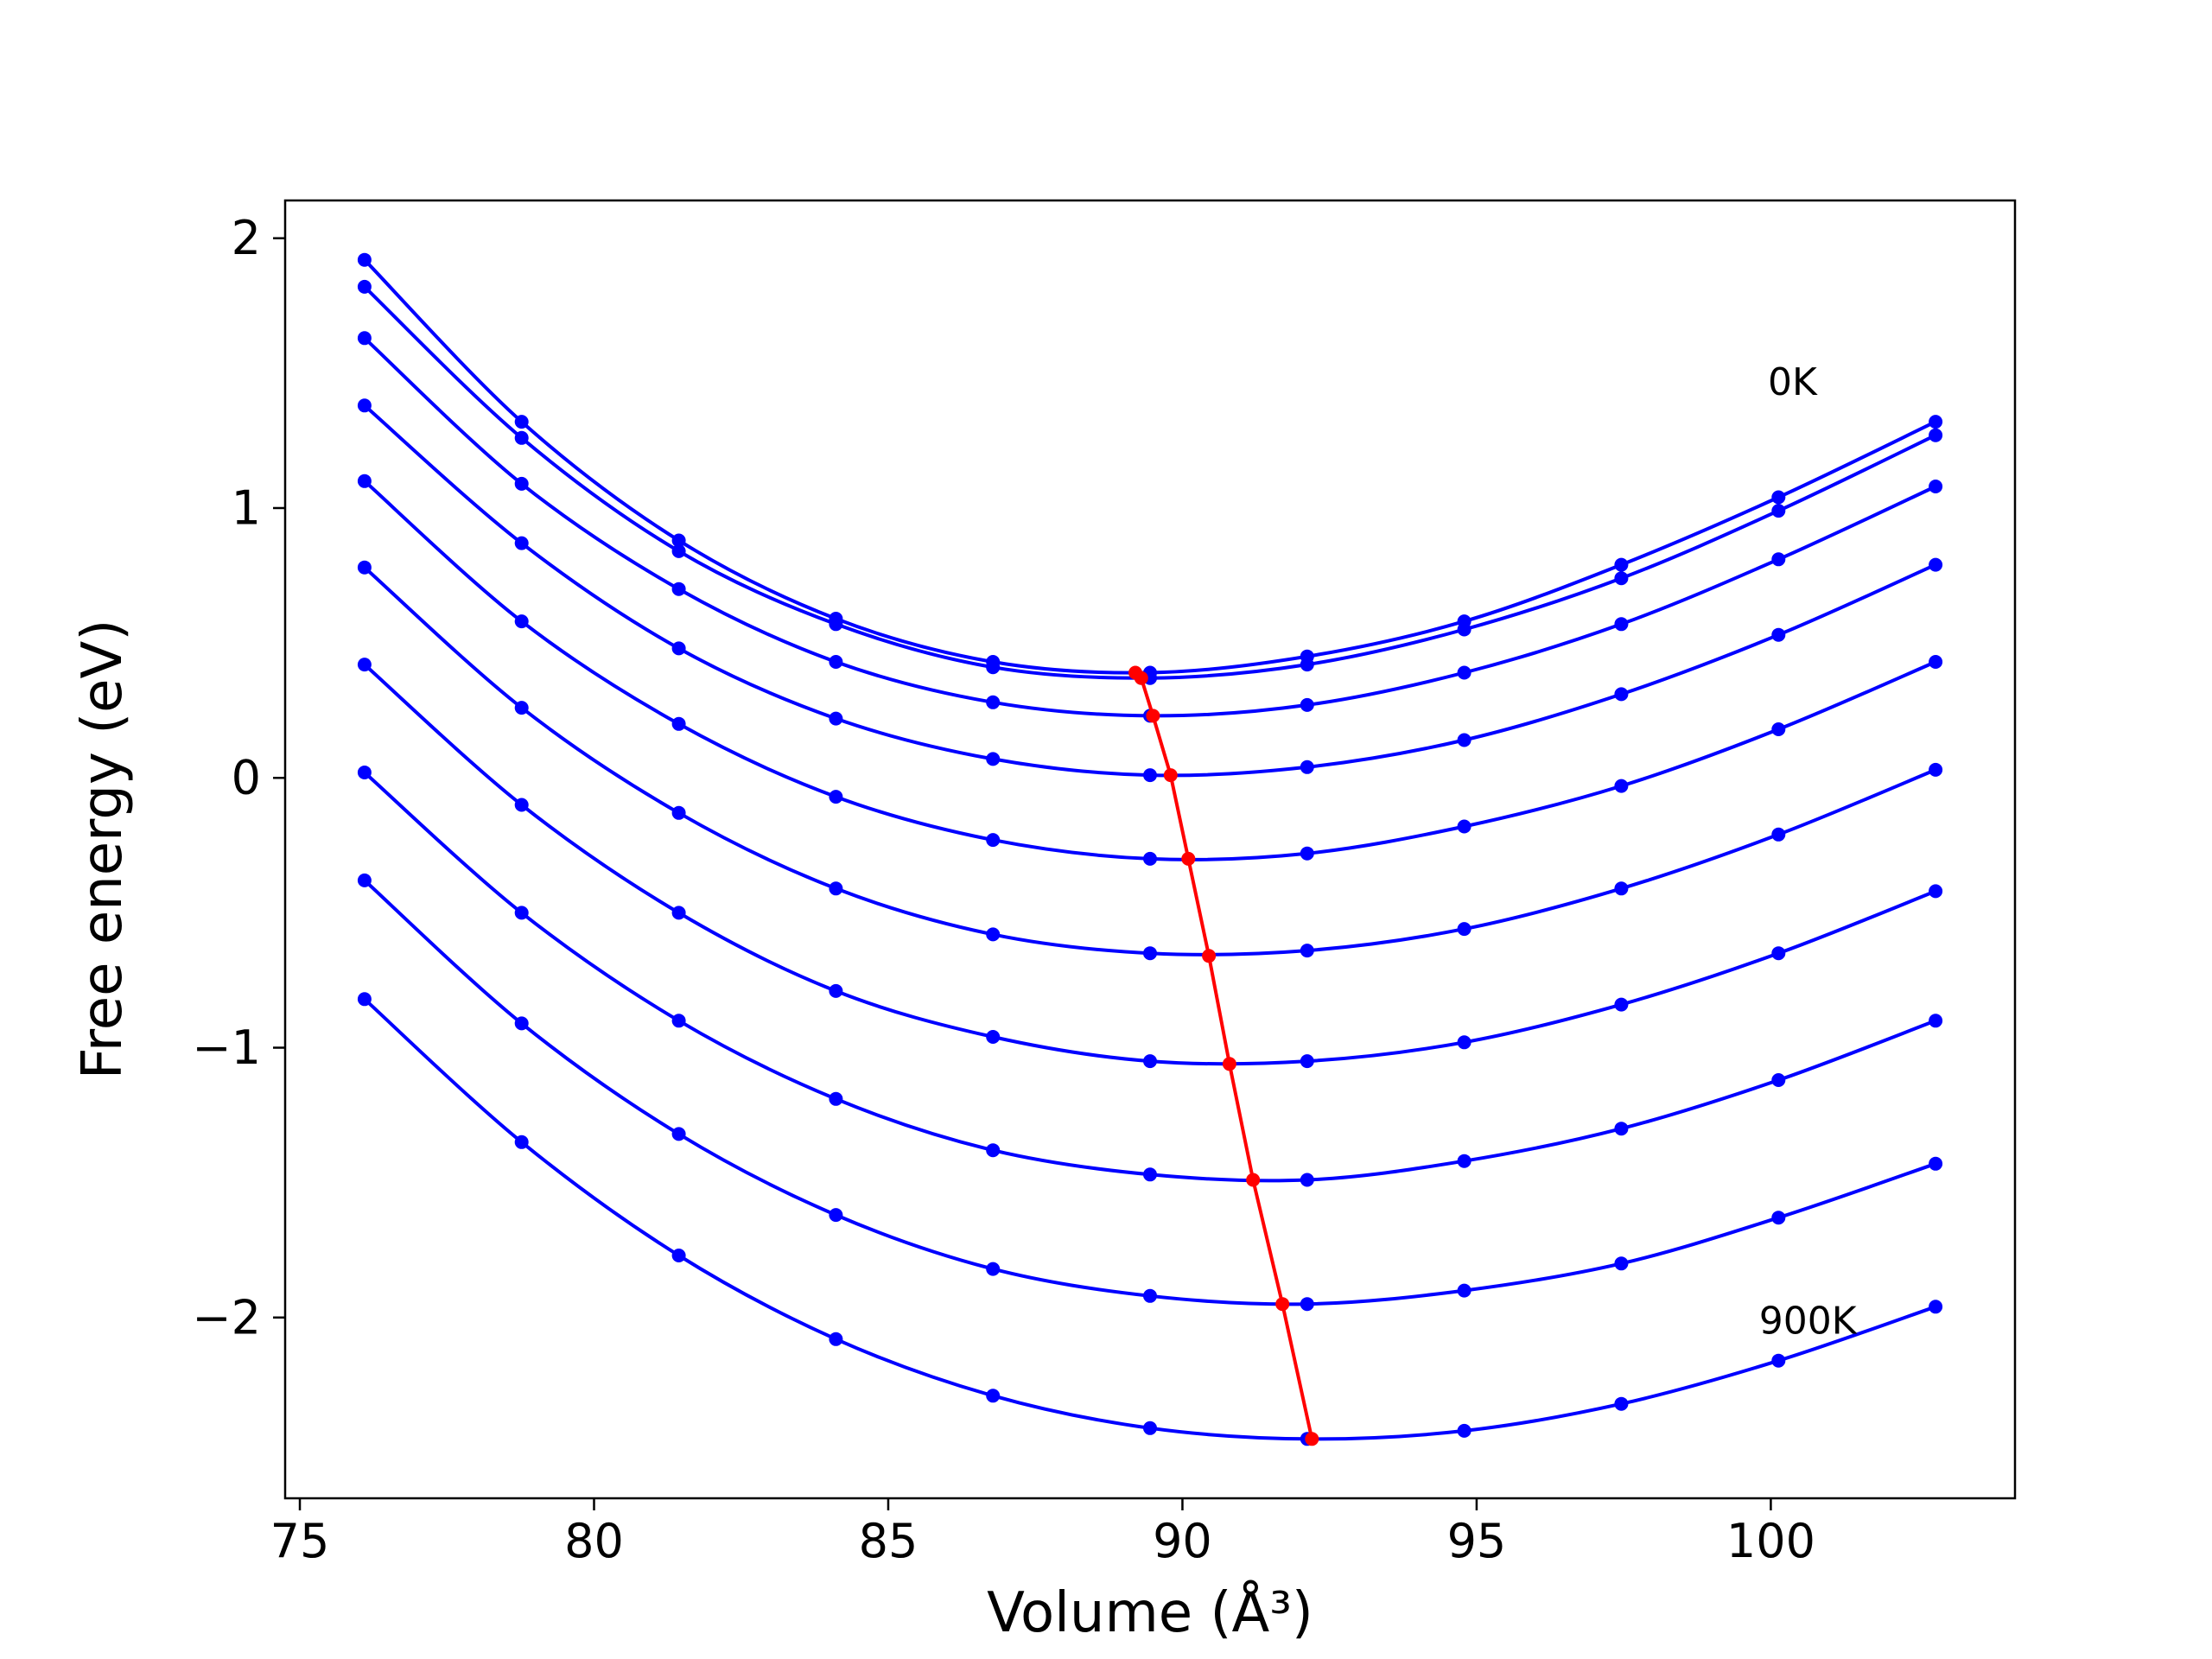 The width and height of the screenshot is (2212, 1659). What do you see at coordinates (1793, 382) in the screenshot?
I see `annotation-0K: 0K` at bounding box center [1793, 382].